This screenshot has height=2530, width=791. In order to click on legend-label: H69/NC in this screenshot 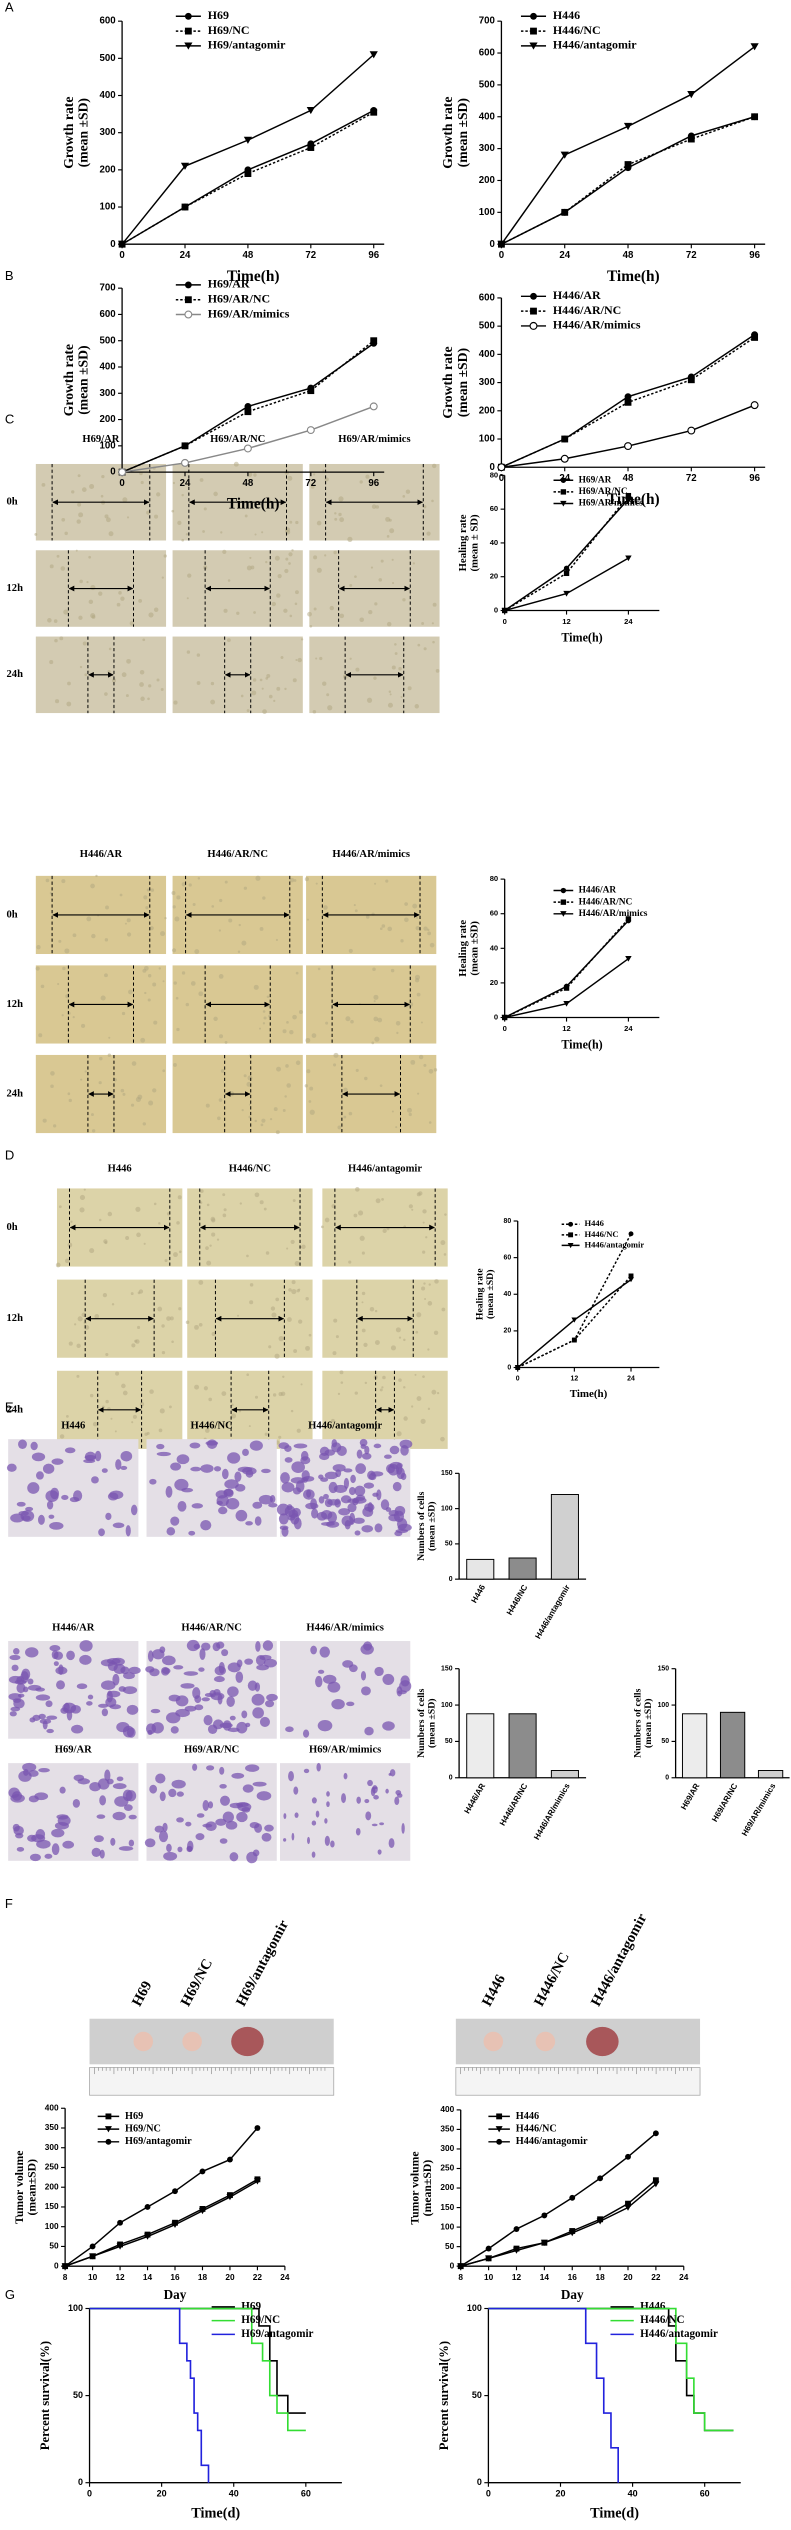, I will do `click(229, 30)`.